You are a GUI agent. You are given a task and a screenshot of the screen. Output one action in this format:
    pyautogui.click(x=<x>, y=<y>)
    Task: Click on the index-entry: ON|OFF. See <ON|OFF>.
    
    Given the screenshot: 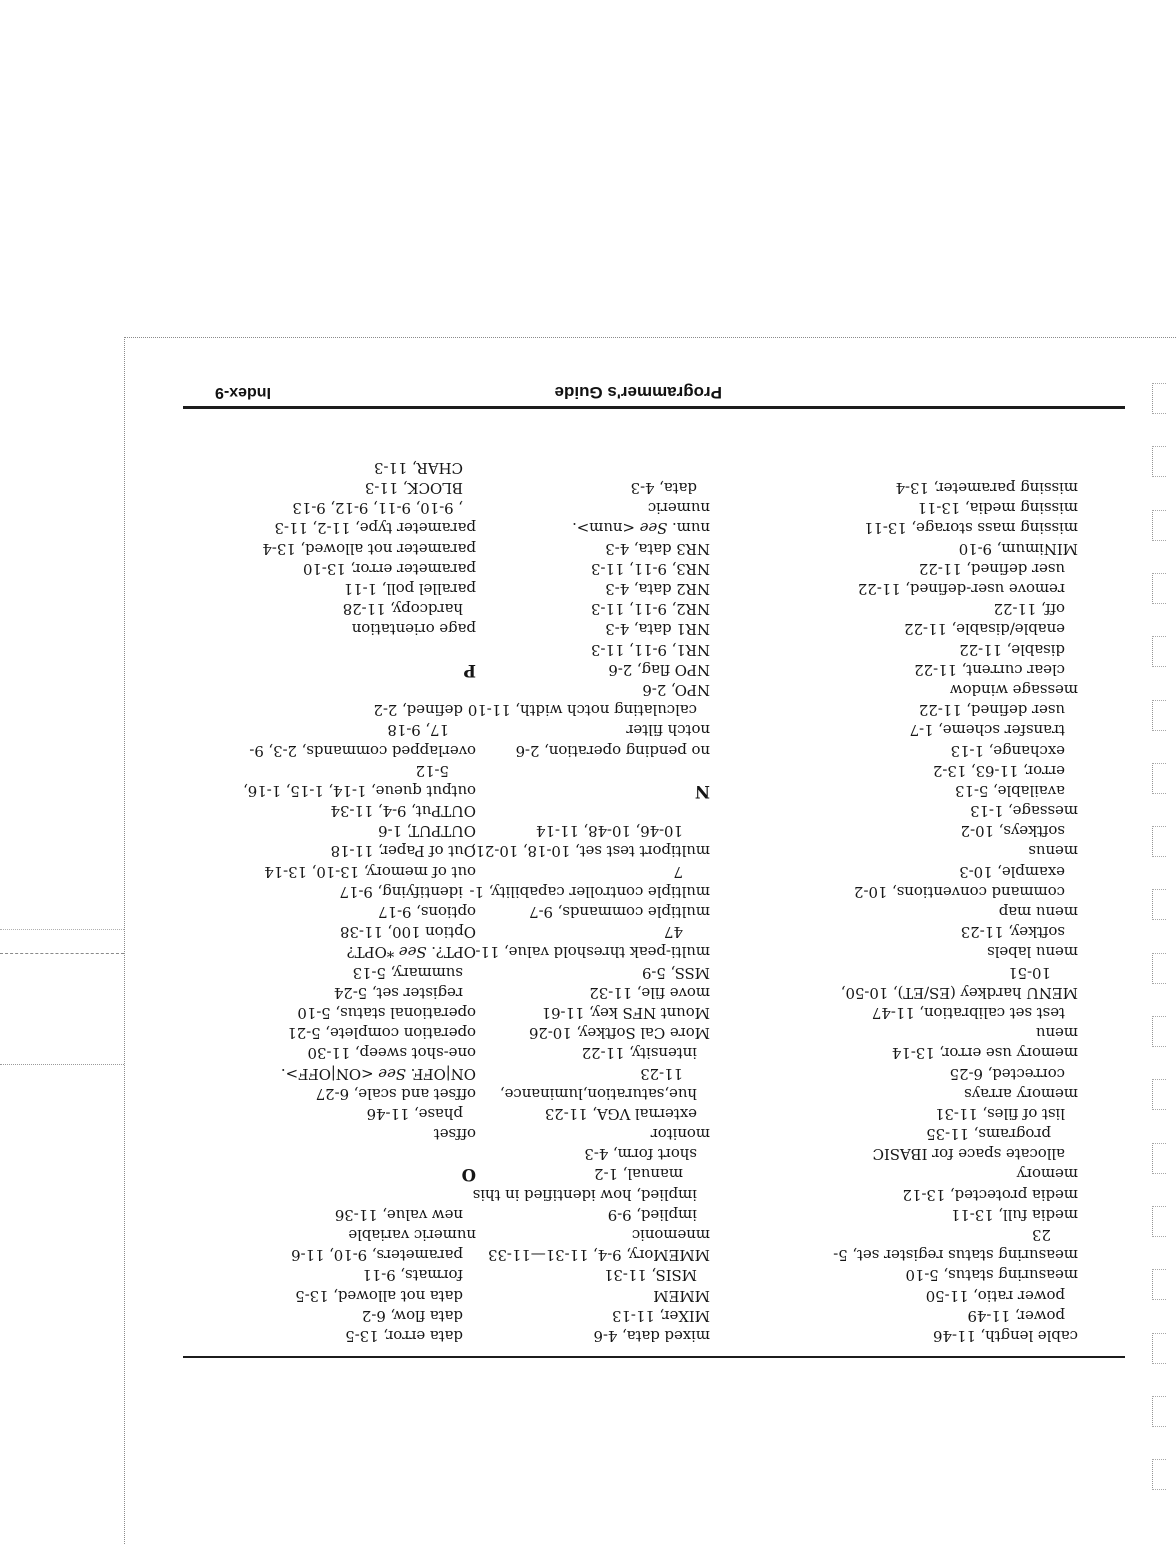 What is the action you would take?
    pyautogui.click(x=378, y=1073)
    